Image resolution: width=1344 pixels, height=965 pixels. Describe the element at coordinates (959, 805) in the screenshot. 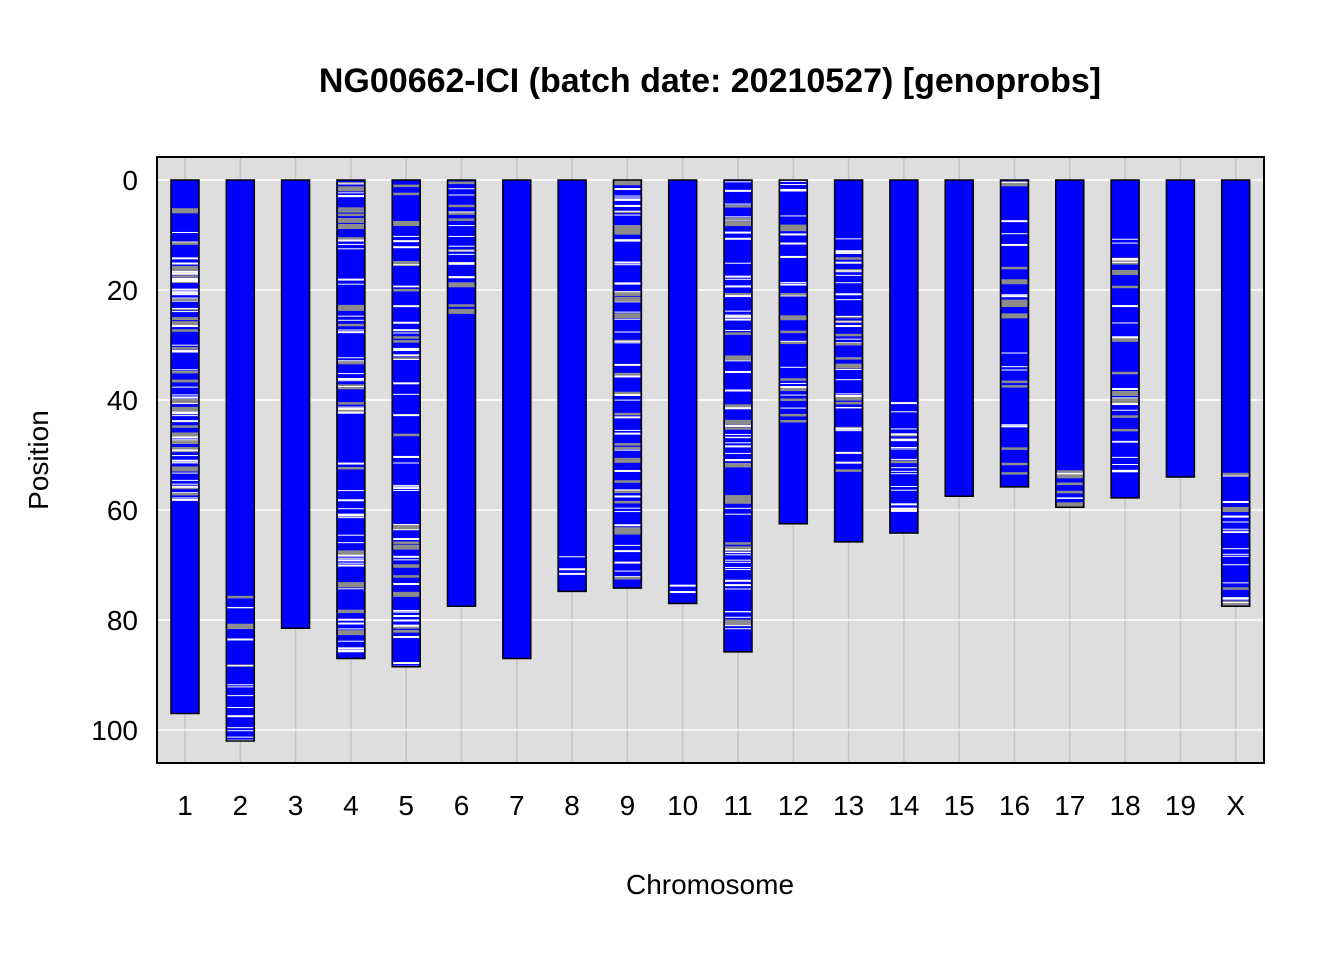

I see `x-tick-label: 15` at that location.